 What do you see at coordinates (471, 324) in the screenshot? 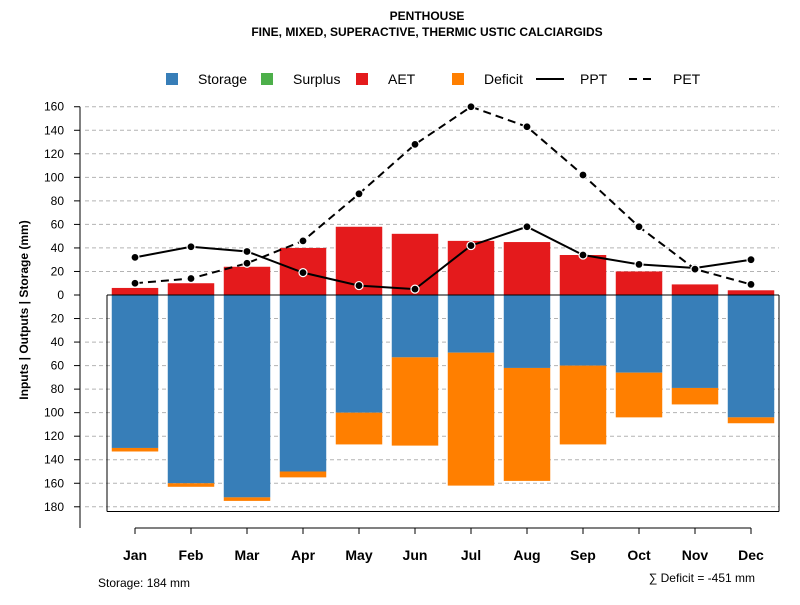
I see `storage-bar-jul` at bounding box center [471, 324].